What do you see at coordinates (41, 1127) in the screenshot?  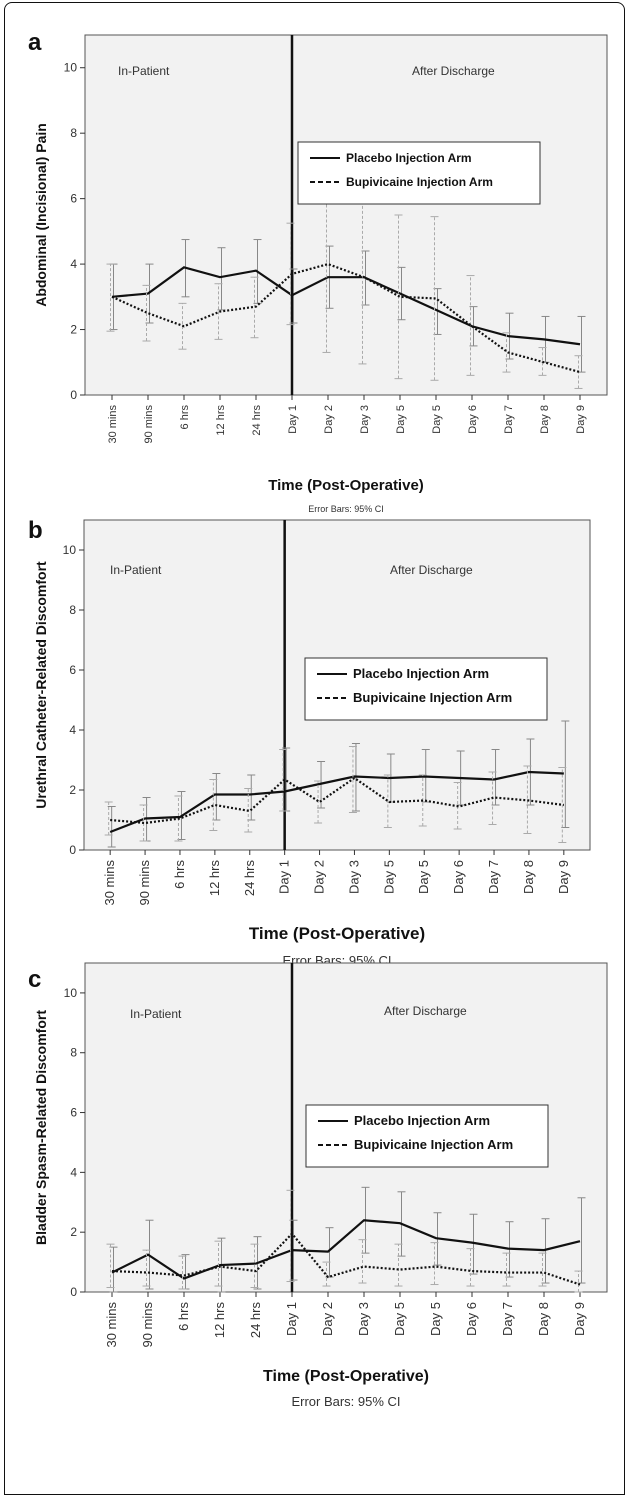 I see `y-axis-label: Bladder Spasm-Related Discomfort` at bounding box center [41, 1127].